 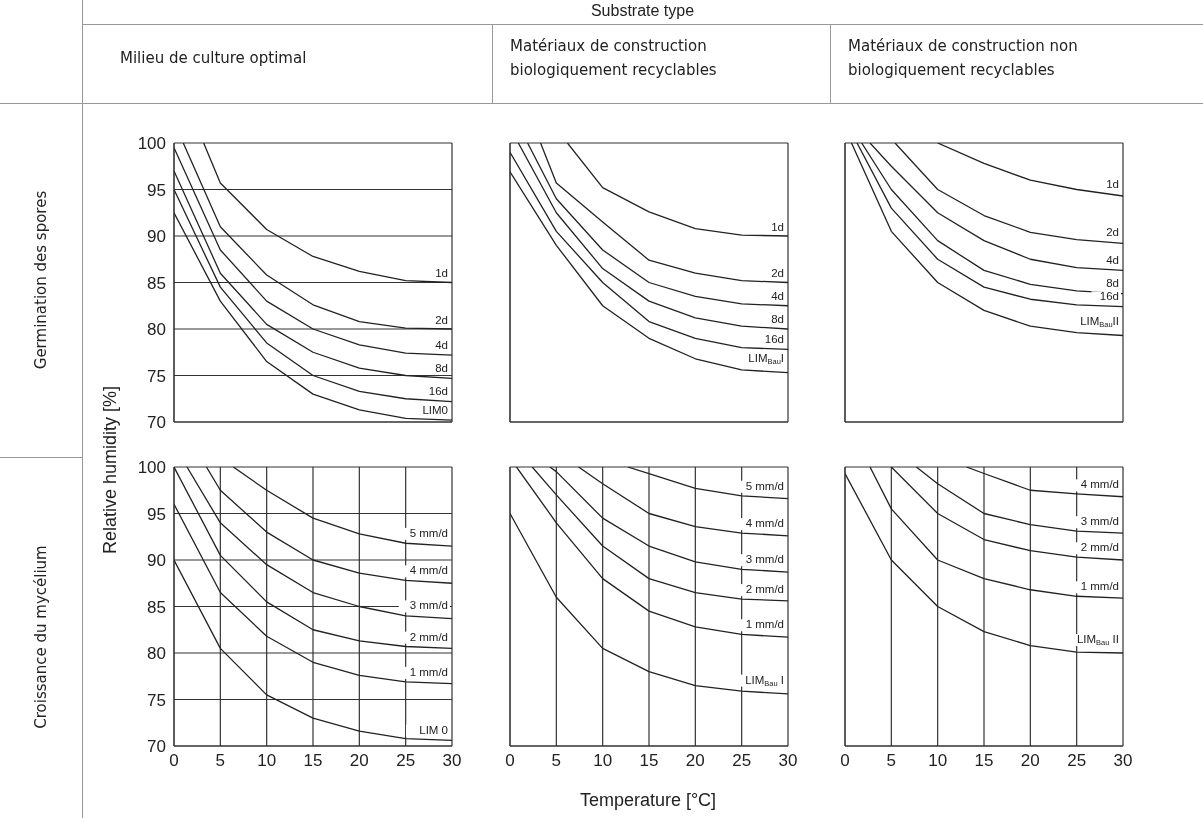 What do you see at coordinates (435, 409) in the screenshot?
I see `series-label: LIM0` at bounding box center [435, 409].